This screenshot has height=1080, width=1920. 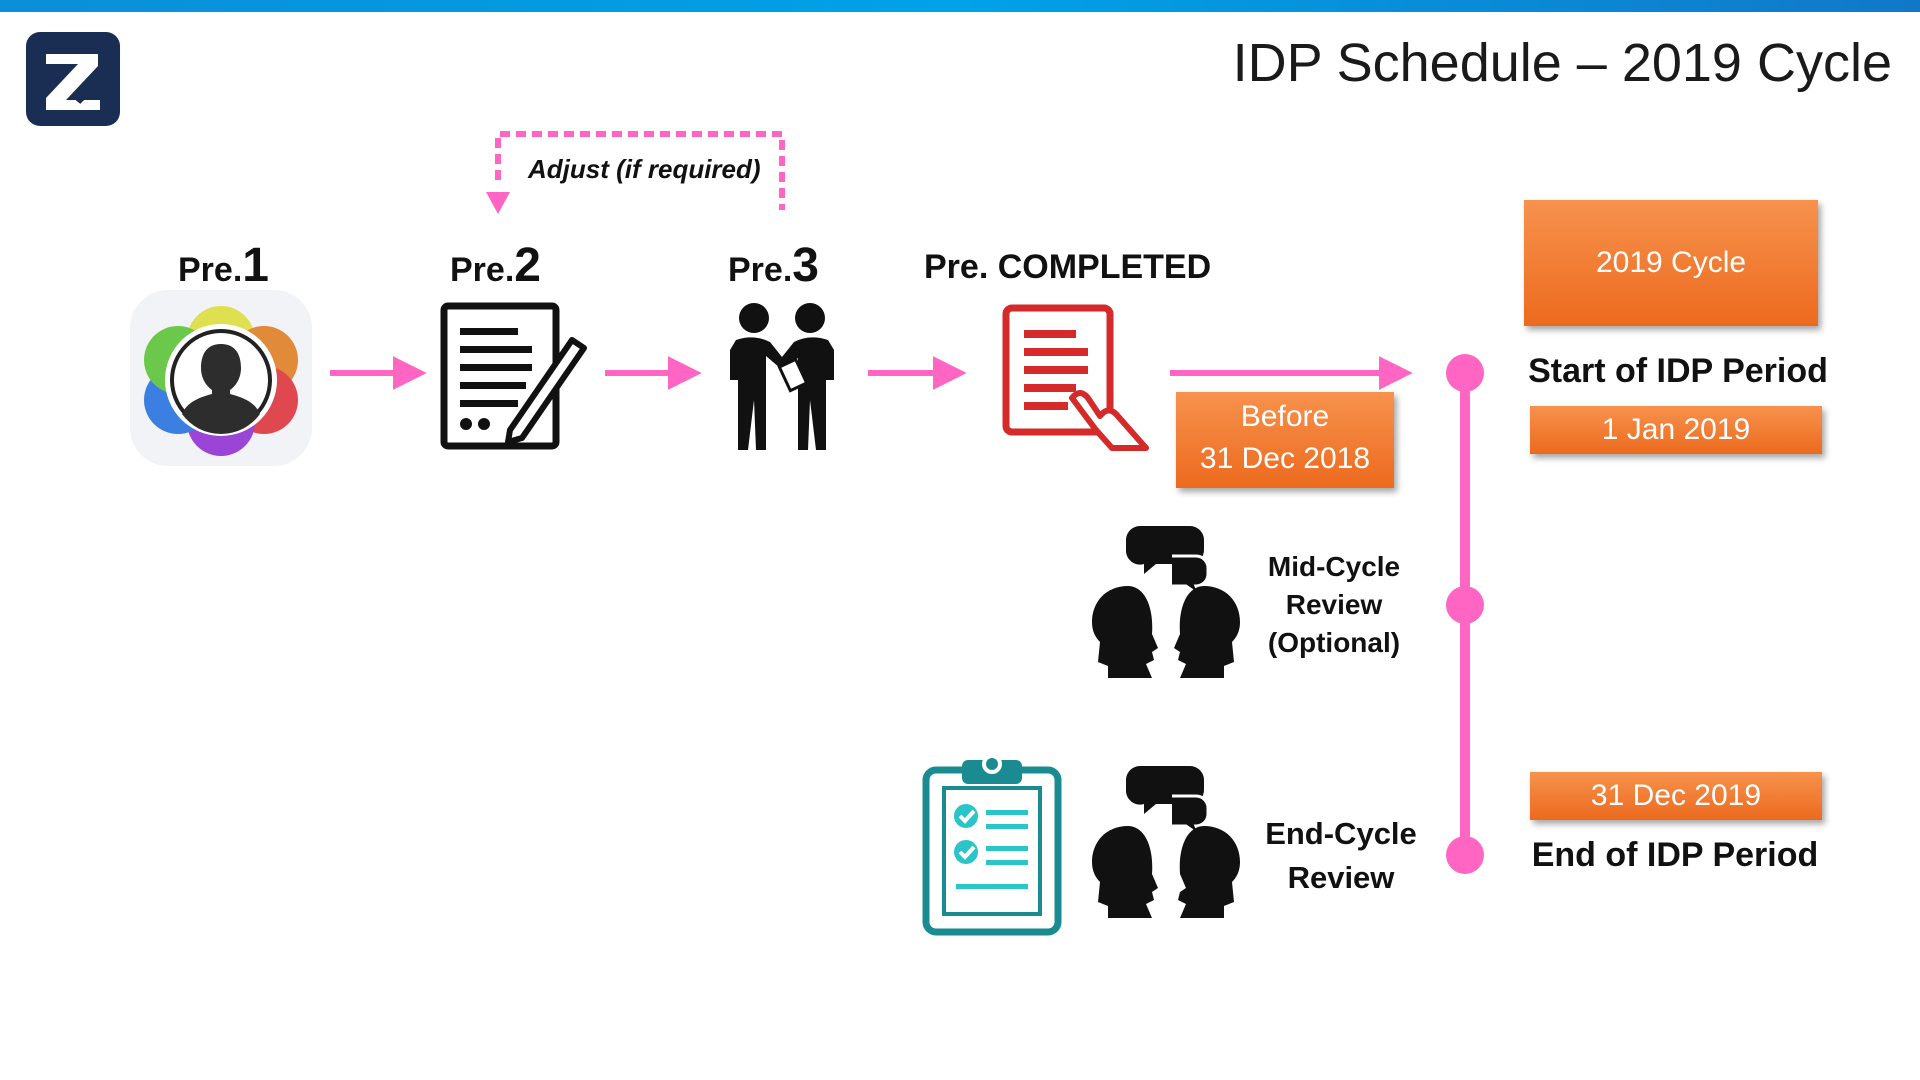 What do you see at coordinates (1334, 604) in the screenshot?
I see `mid-review-label: Mid-Cycle Review (Optional)` at bounding box center [1334, 604].